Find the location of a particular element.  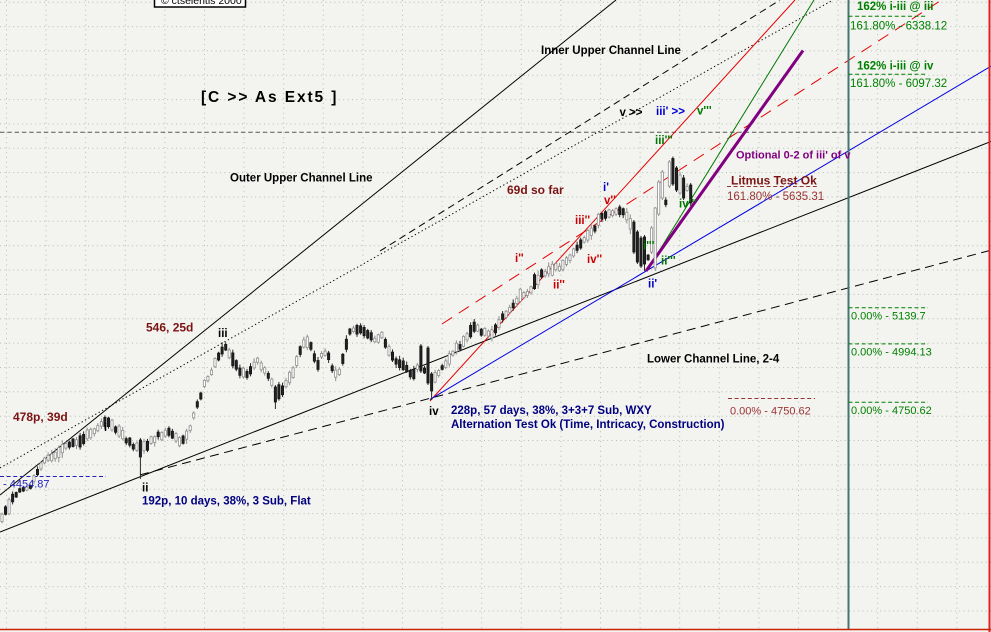

svg-text: iii'' is located at coordinates (582, 221).